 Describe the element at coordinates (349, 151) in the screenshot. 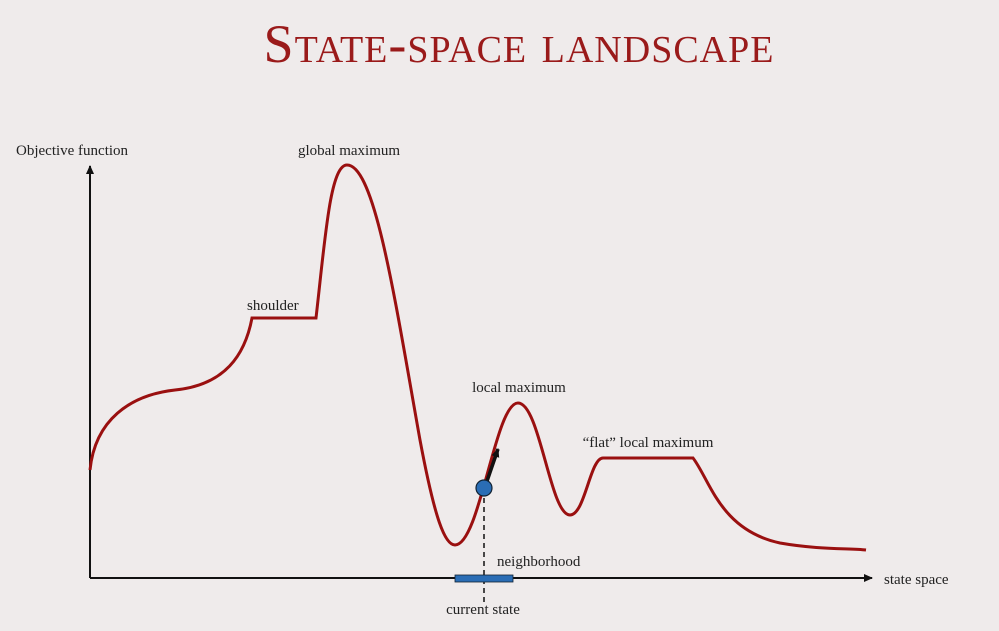

I see `global-maximum-label: global maximum` at that location.